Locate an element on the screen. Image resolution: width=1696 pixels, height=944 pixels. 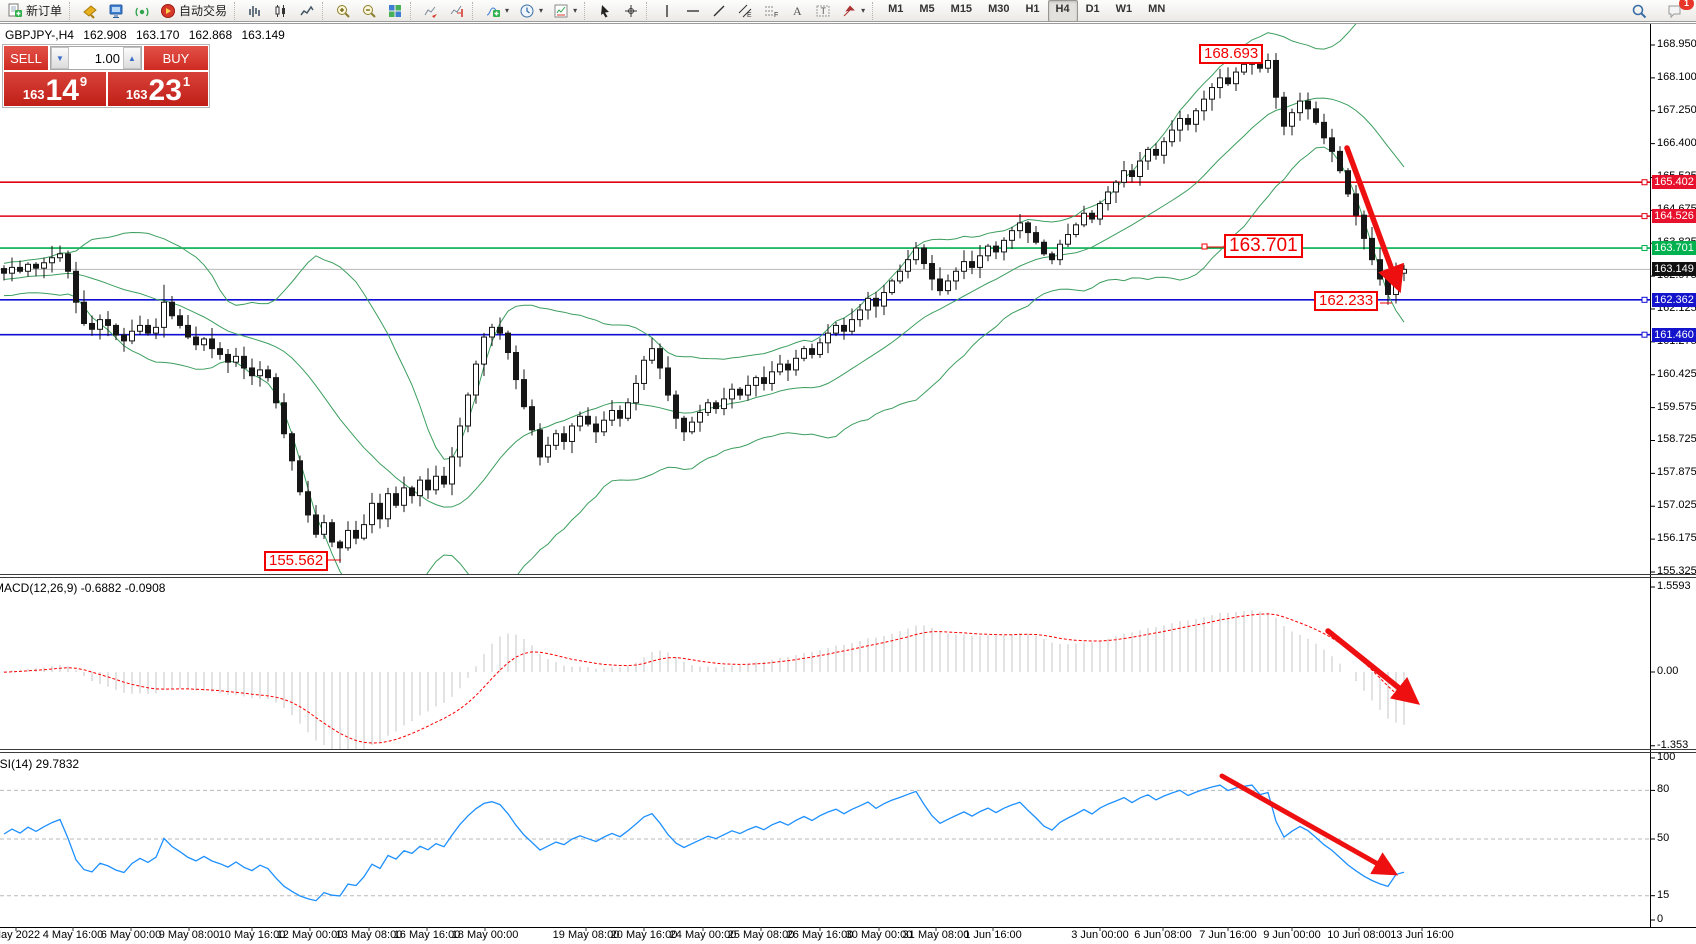
chart-shift-icon is located at coordinates (457, 11).